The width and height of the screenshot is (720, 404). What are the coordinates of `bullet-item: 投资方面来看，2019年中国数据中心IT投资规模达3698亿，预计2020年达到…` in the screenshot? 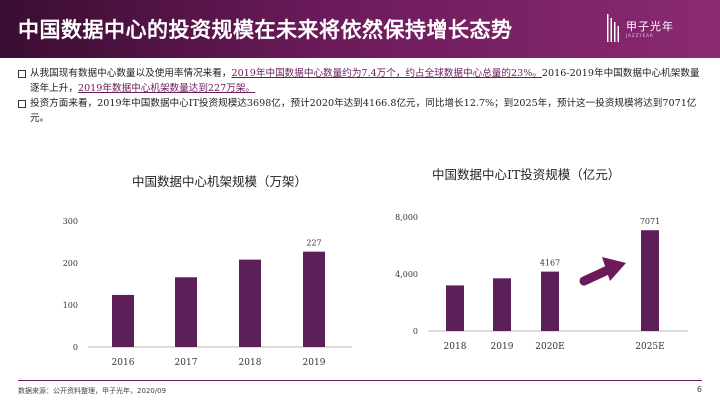 It's located at (363, 111).